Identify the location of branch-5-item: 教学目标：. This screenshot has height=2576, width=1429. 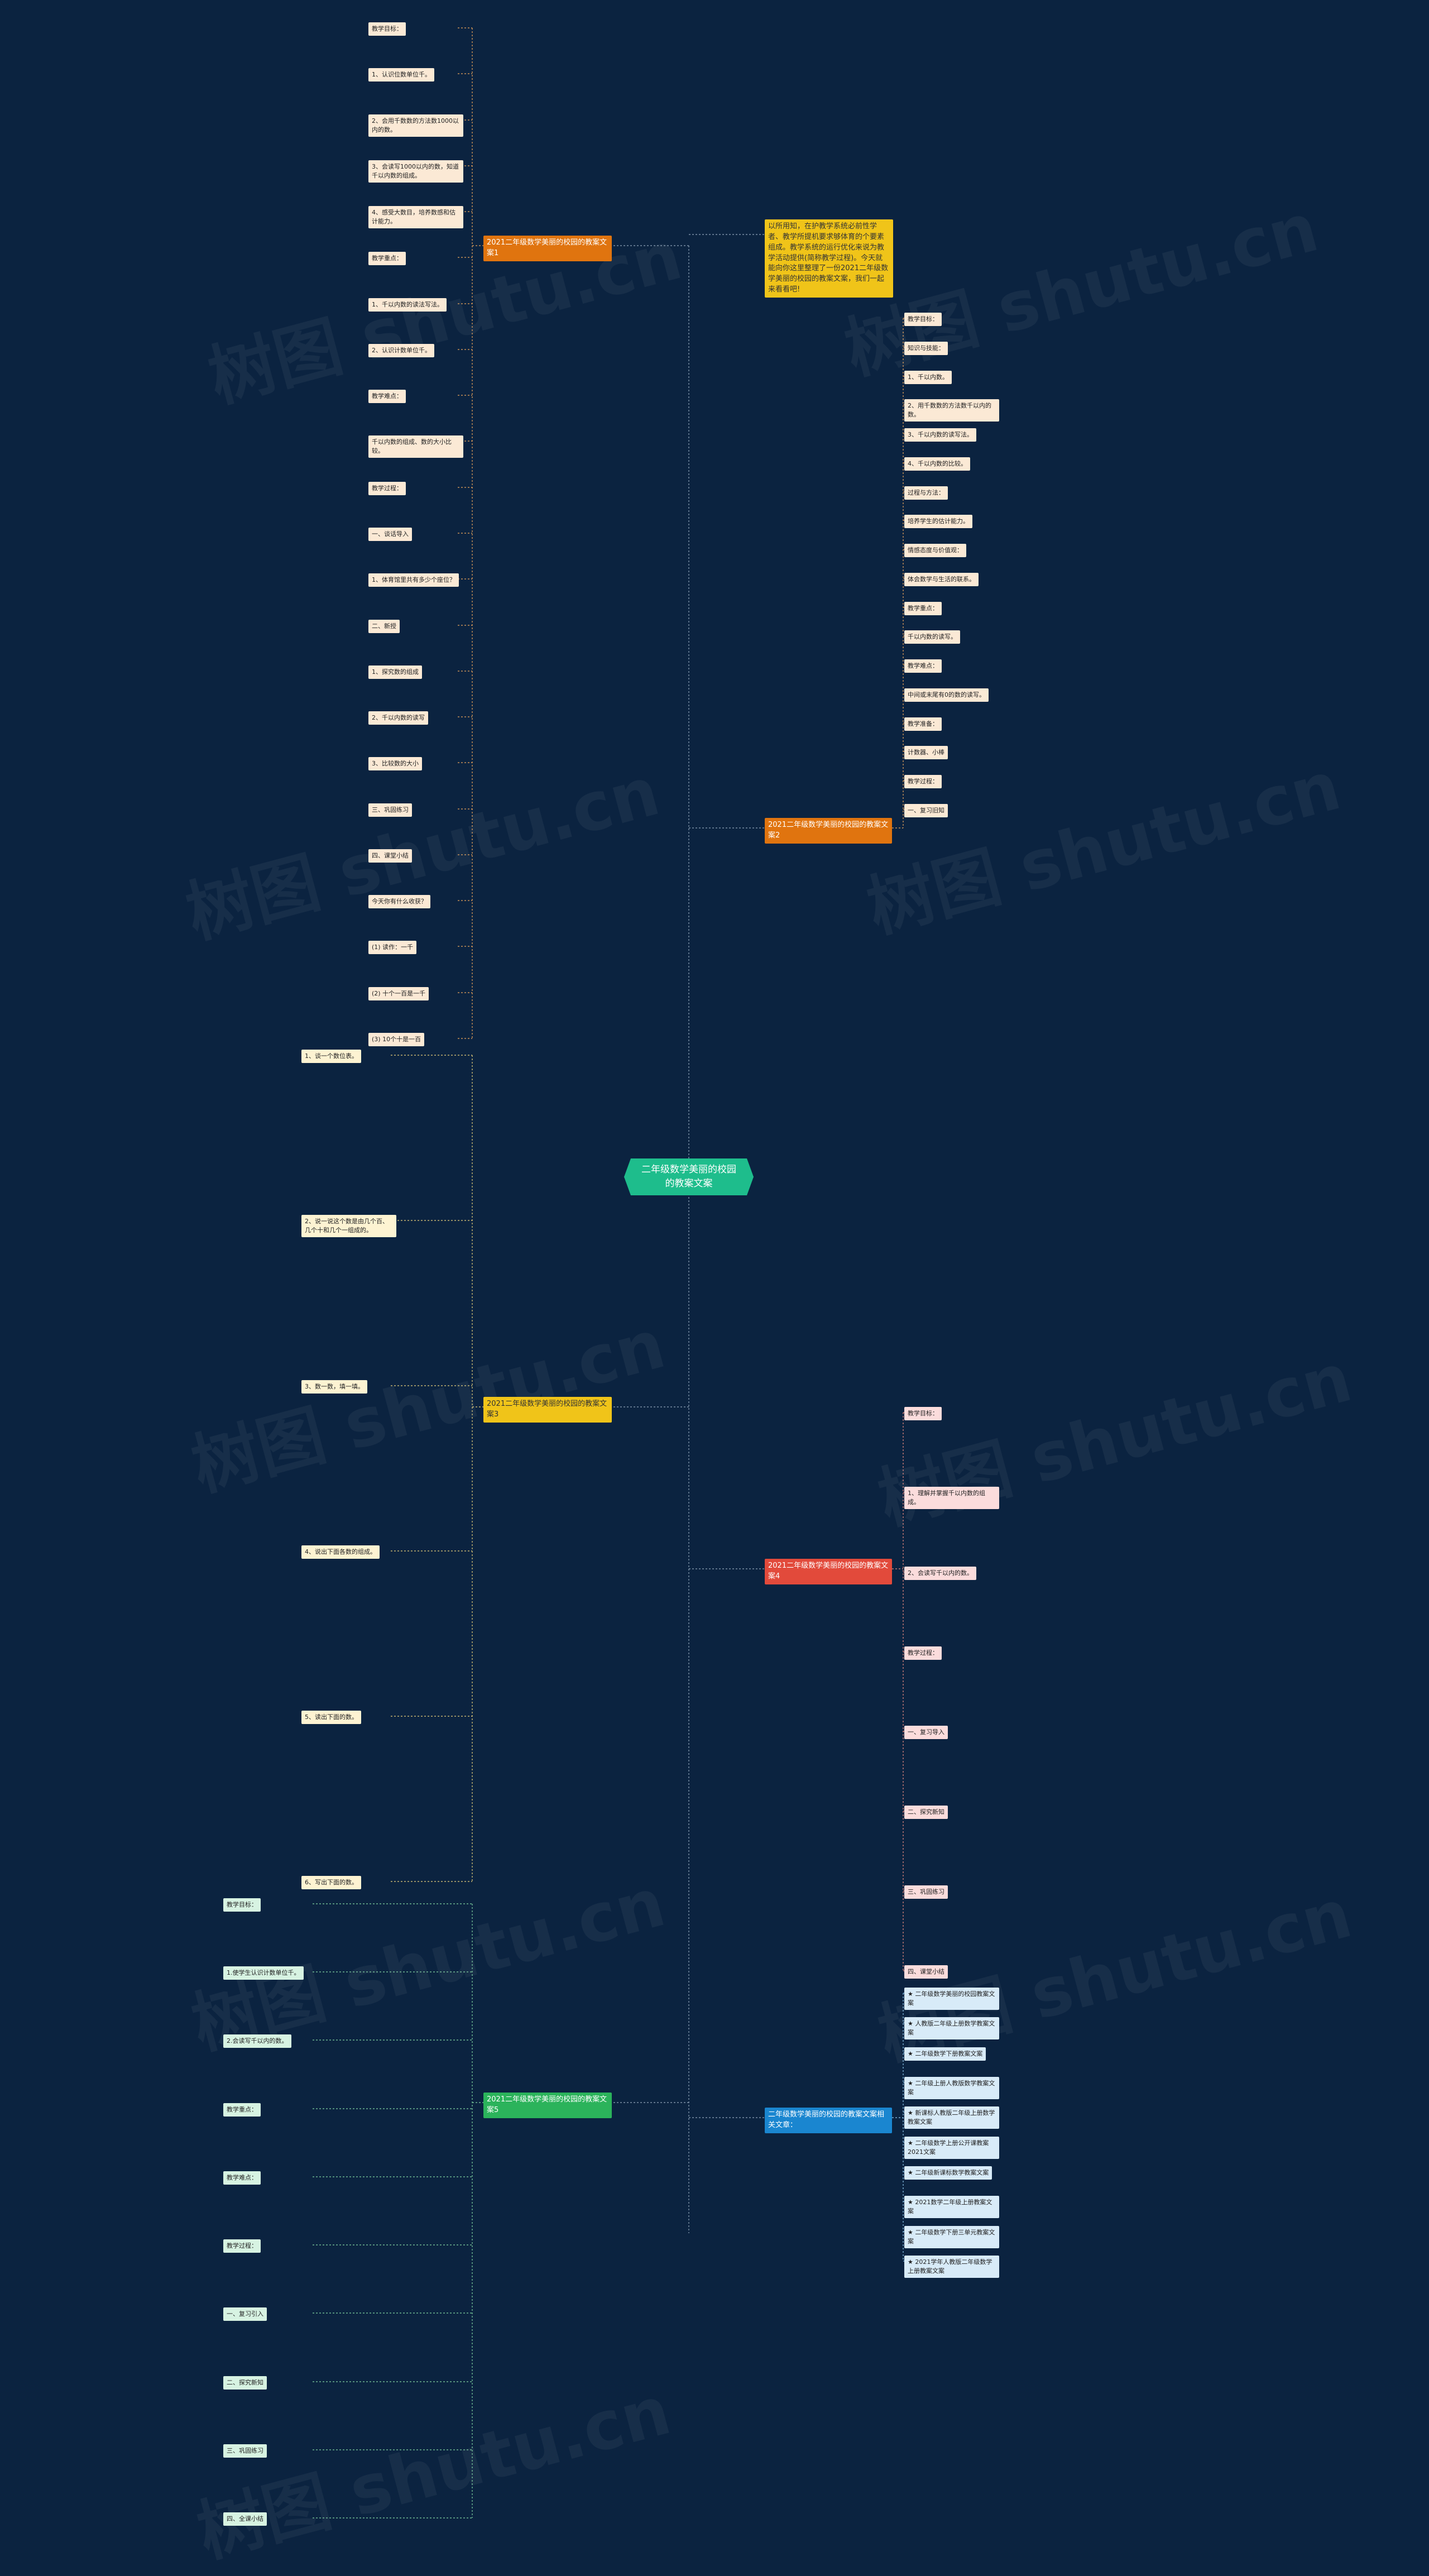
(242, 1905).